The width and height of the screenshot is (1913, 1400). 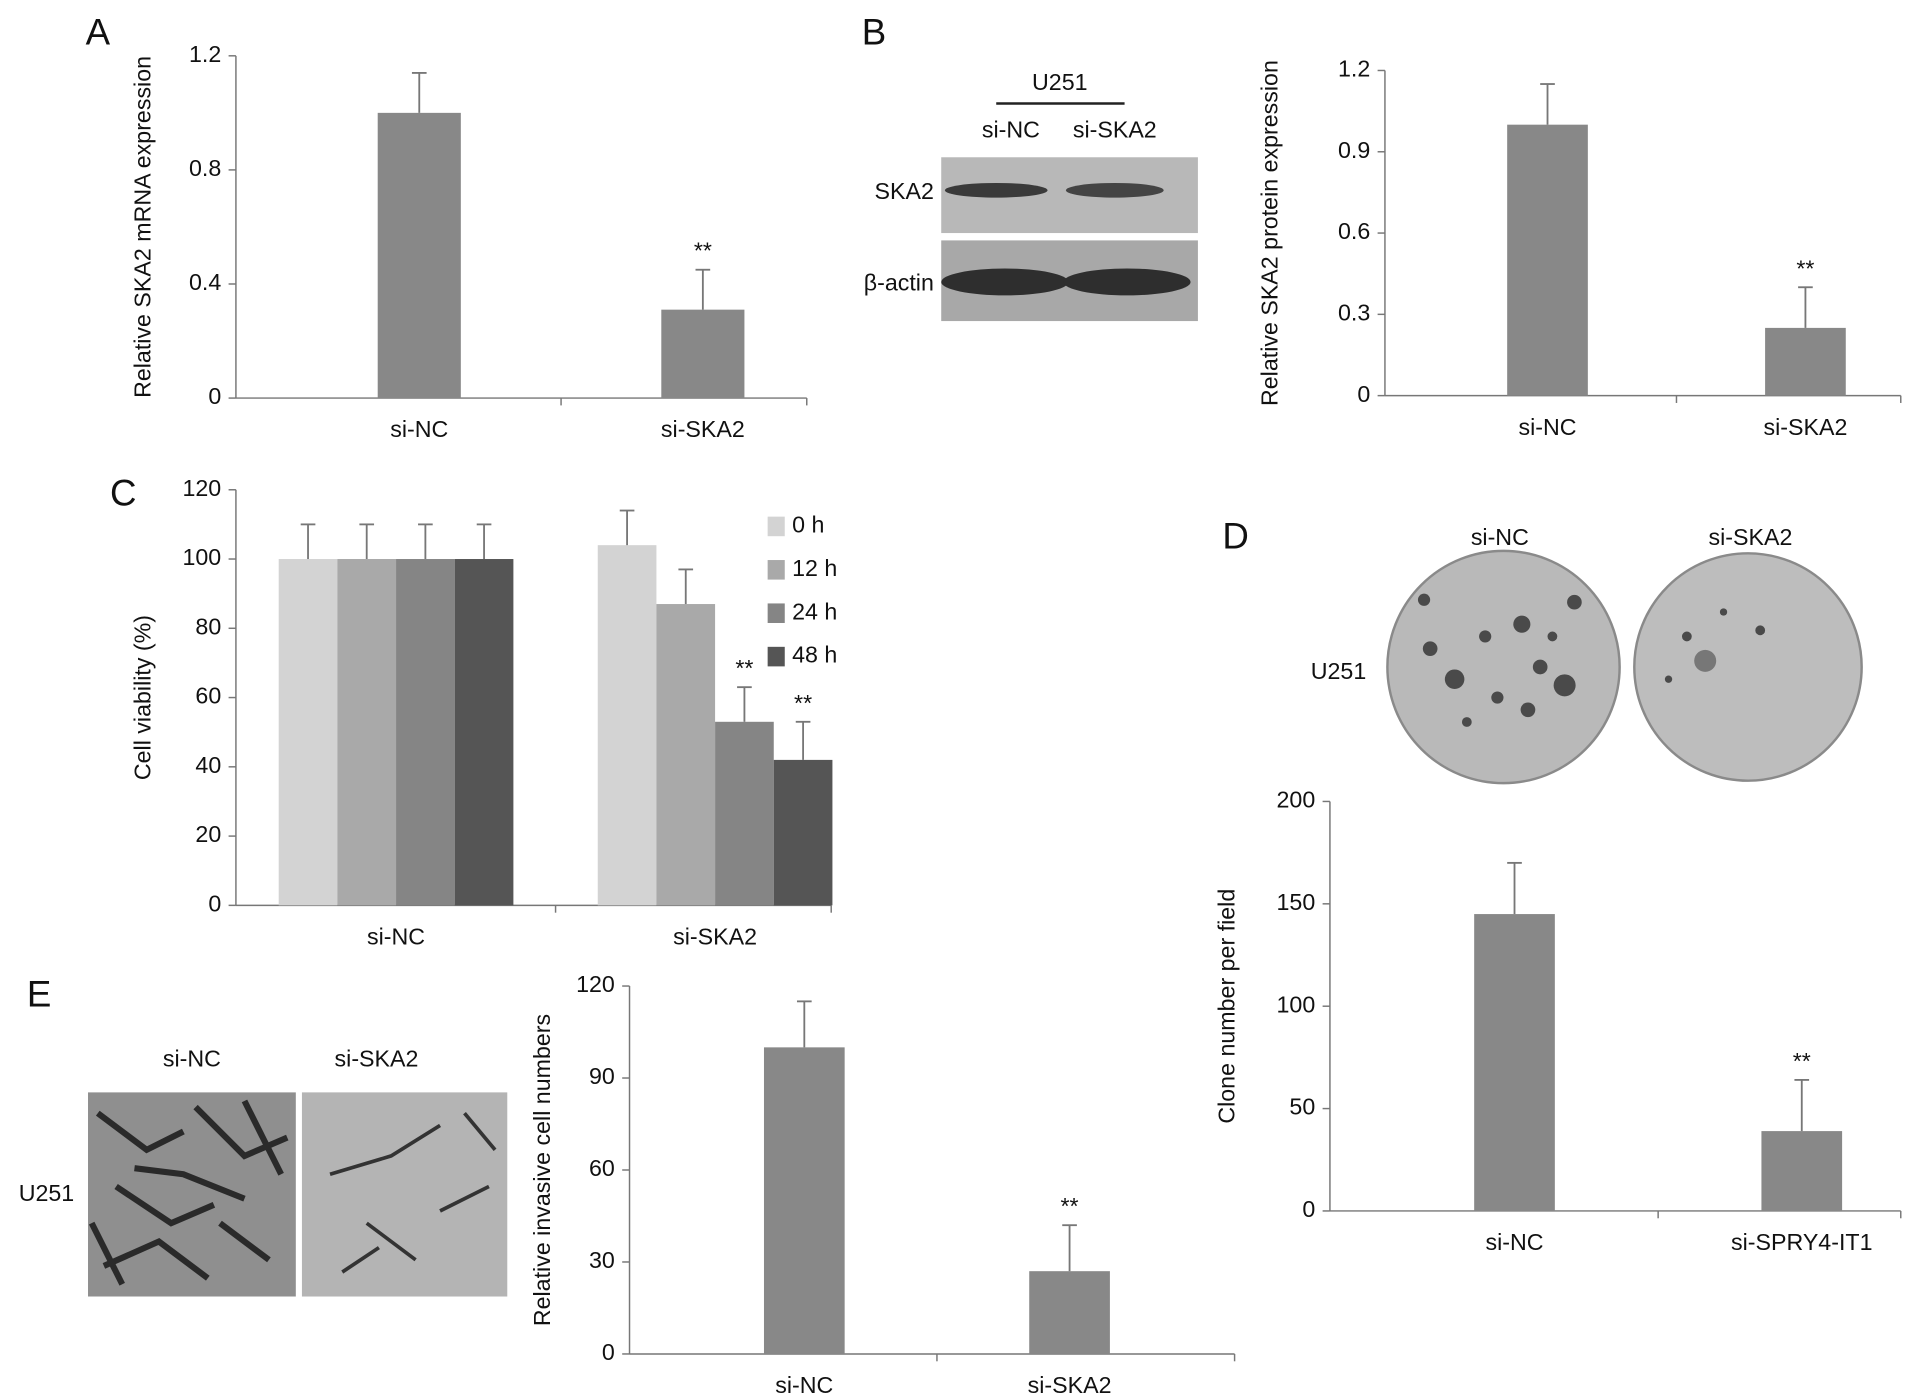 I want to click on legend-label: 24 h, so click(x=814, y=611).